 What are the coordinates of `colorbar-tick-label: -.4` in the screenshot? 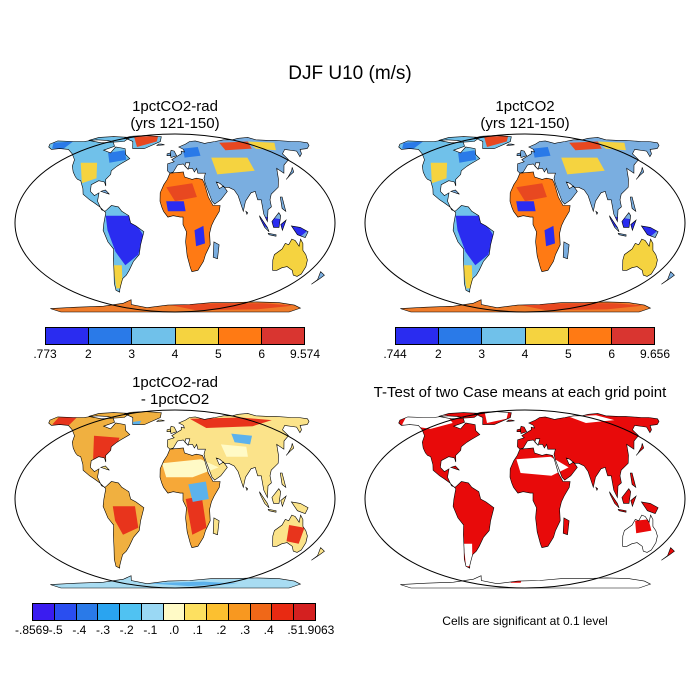 It's located at (79, 630).